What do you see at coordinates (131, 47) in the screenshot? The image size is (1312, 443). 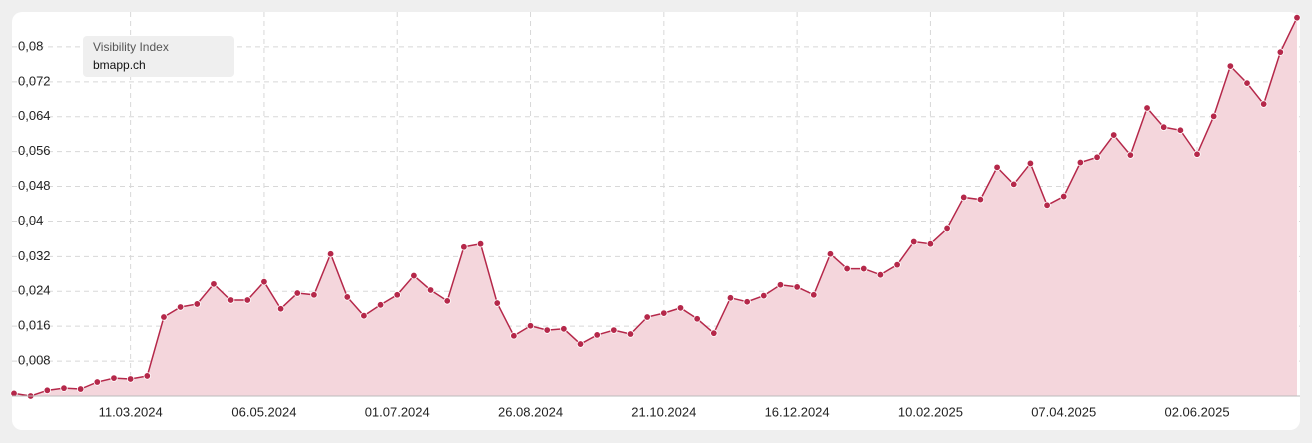 I see `legend-title: Visibility Index` at bounding box center [131, 47].